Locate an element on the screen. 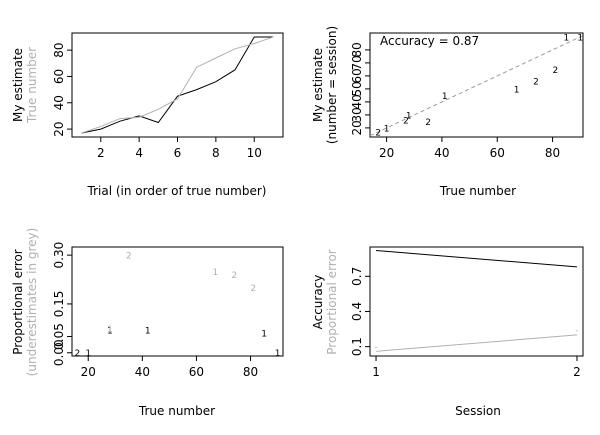 This screenshot has height=435, width=600. reference-line is located at coordinates (476, 86).